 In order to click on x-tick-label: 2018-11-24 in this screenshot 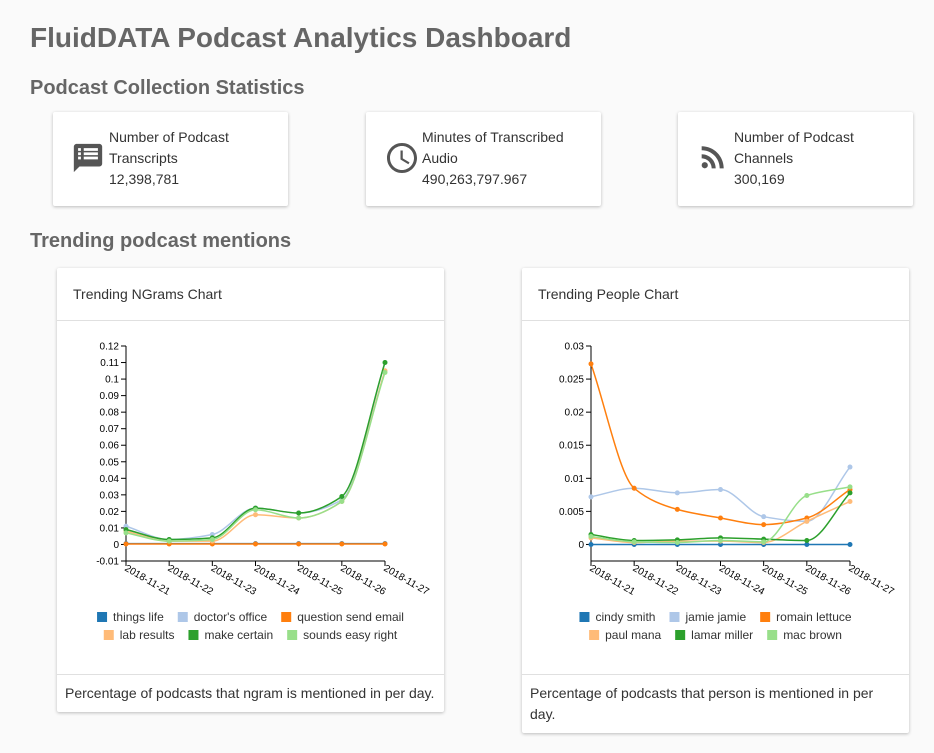, I will do `click(277, 580)`.